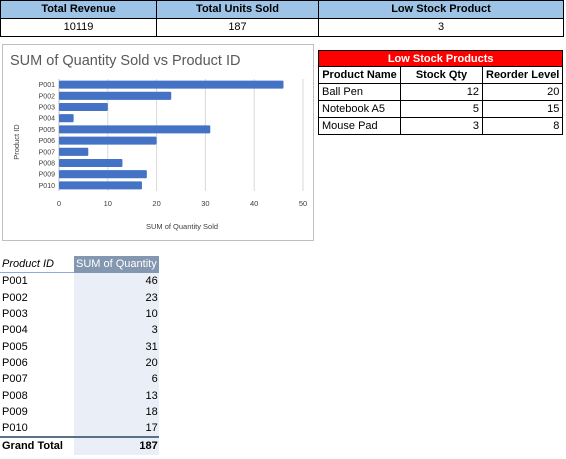  Describe the element at coordinates (100, 185) in the screenshot. I see `bar-p010` at that location.